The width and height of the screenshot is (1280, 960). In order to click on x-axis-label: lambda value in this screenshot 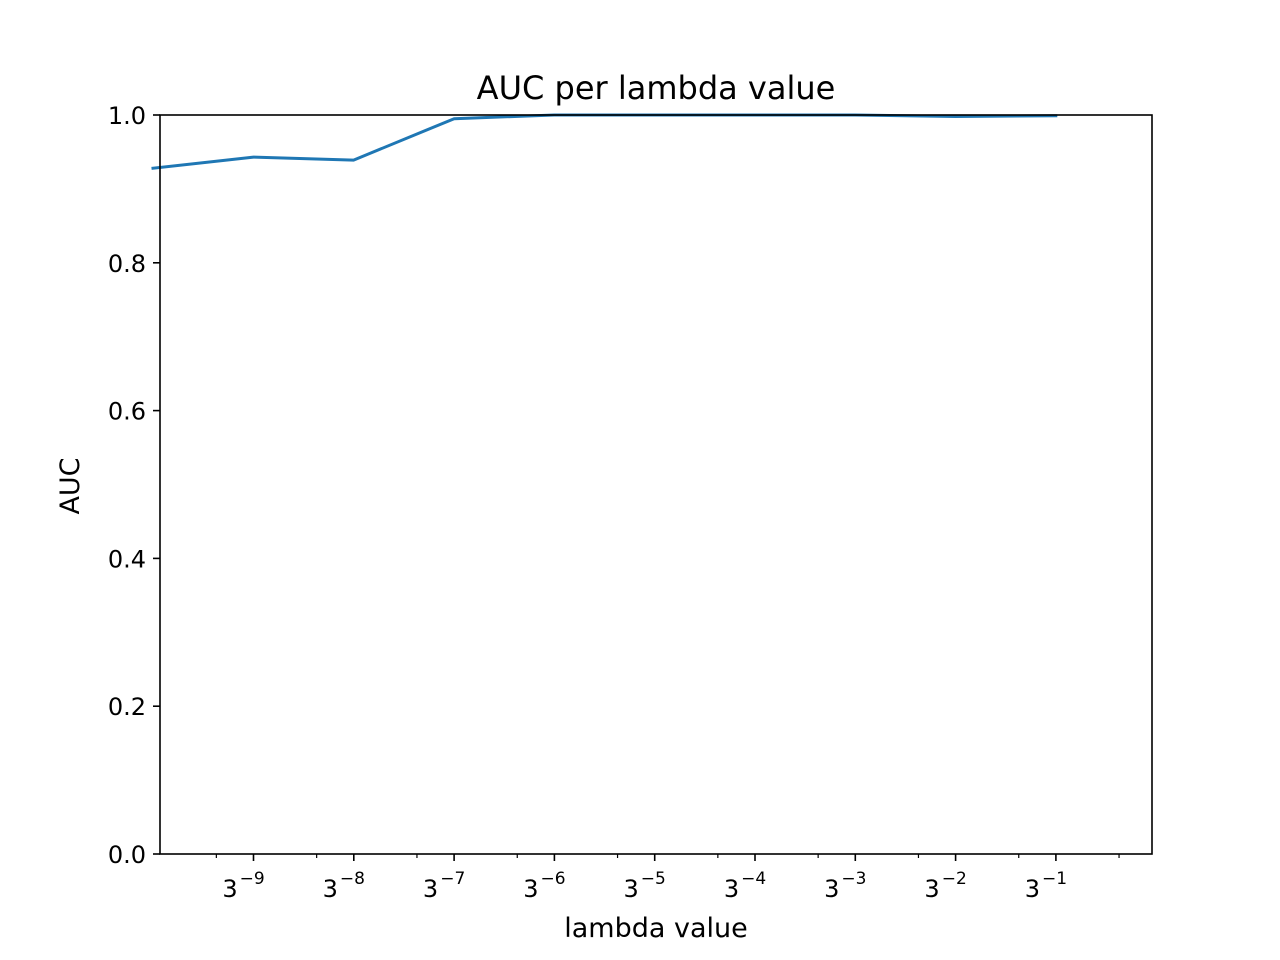, I will do `click(656, 928)`.